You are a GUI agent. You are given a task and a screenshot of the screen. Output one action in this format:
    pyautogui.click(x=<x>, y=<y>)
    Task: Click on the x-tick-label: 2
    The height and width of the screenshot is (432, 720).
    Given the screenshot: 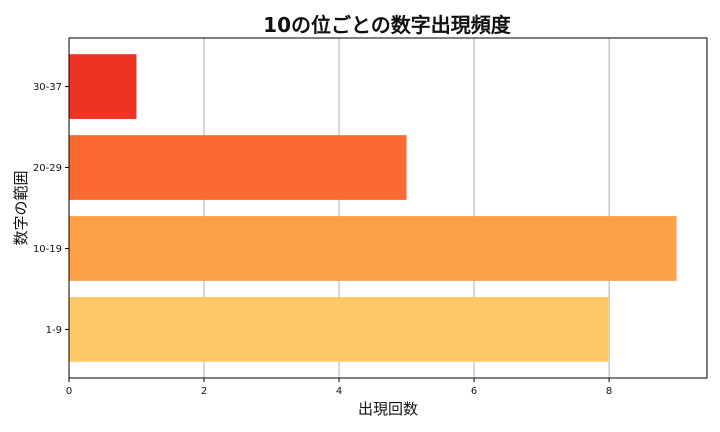 What is the action you would take?
    pyautogui.click(x=204, y=391)
    